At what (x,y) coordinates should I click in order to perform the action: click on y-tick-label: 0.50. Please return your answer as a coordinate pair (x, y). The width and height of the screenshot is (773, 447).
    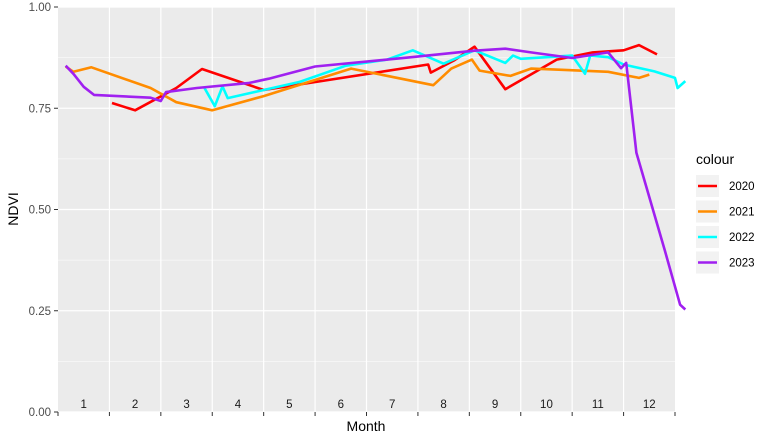
    Looking at the image, I should click on (40, 211).